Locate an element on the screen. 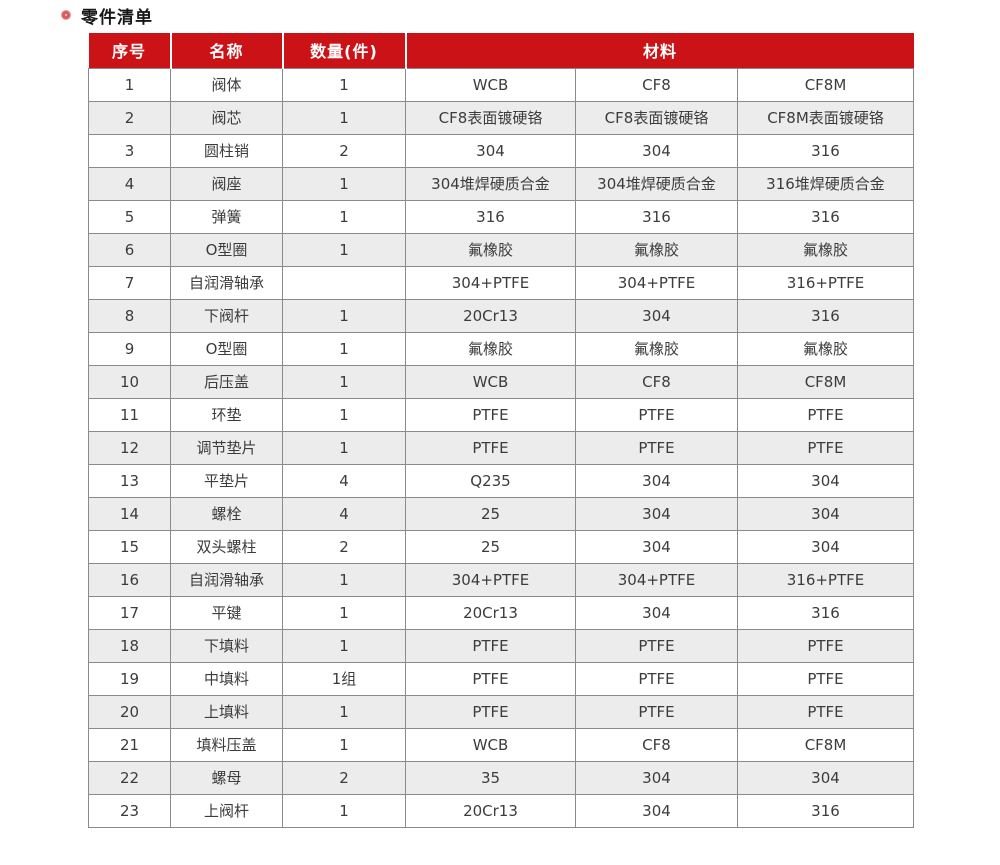 This screenshot has width=1000, height=865. cell-serial-number: 16 is located at coordinates (129, 579).